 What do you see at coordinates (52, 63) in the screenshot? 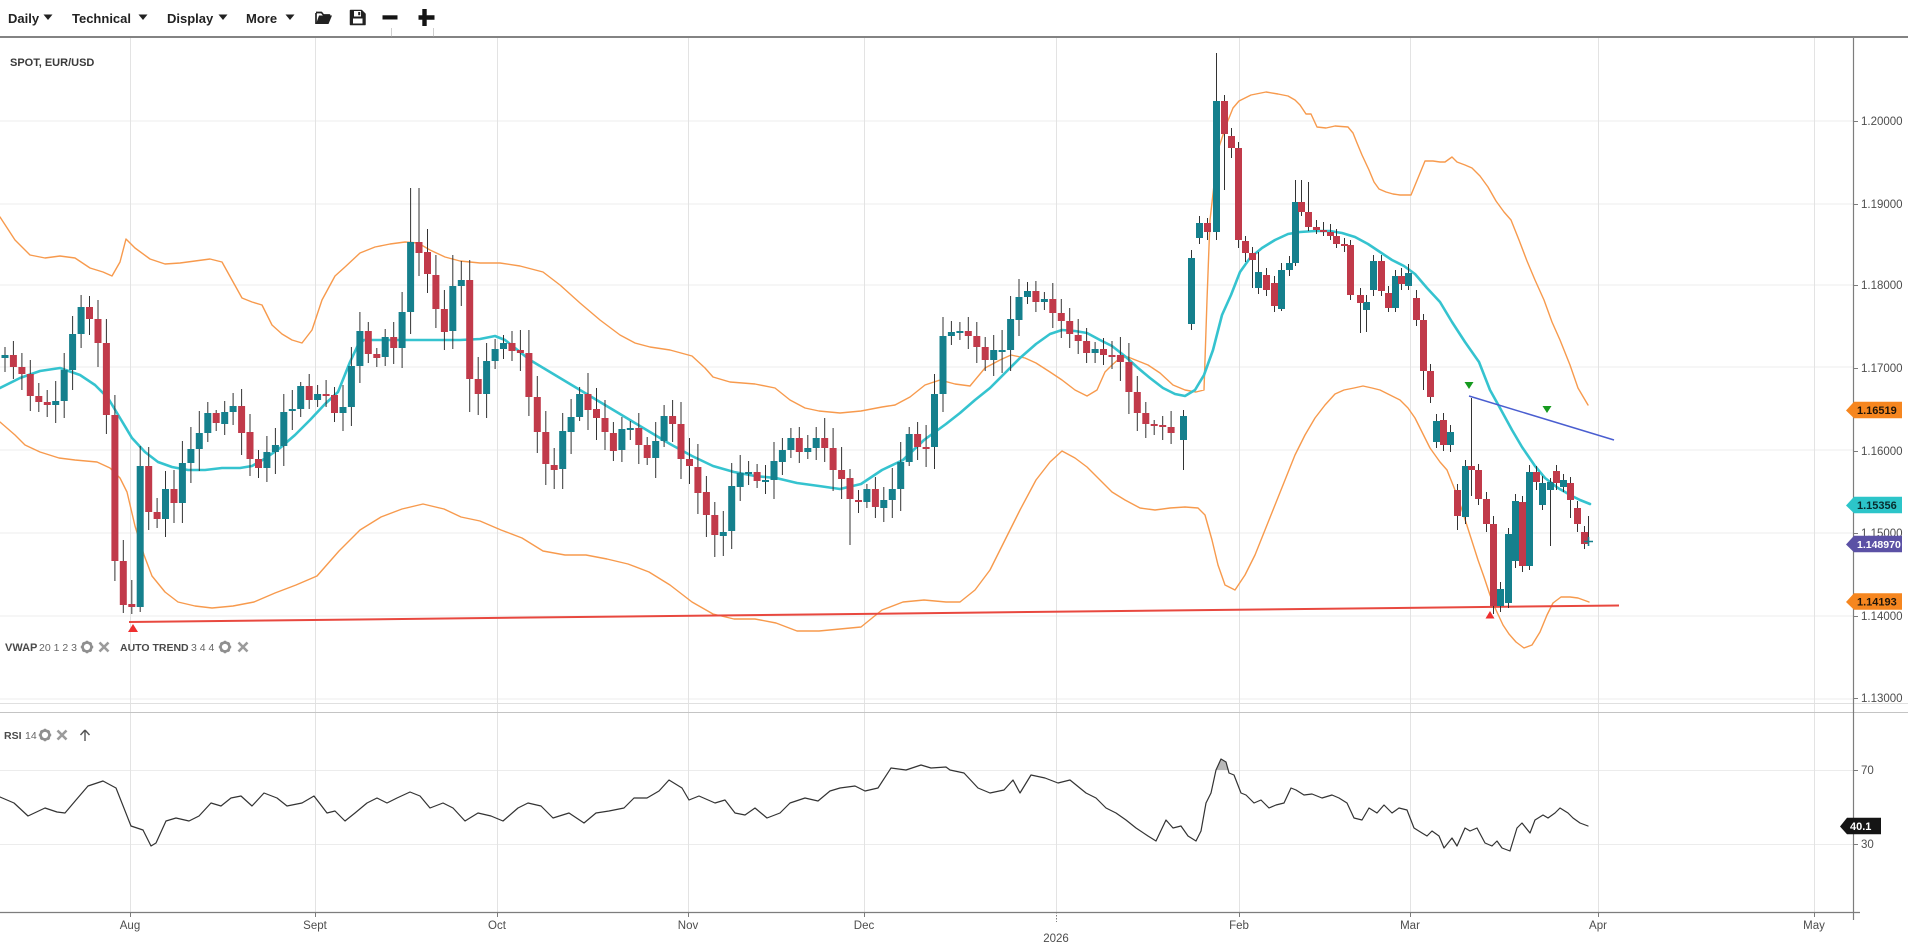
I see `svg-text: SPOT, EUR/USD` at bounding box center [52, 63].